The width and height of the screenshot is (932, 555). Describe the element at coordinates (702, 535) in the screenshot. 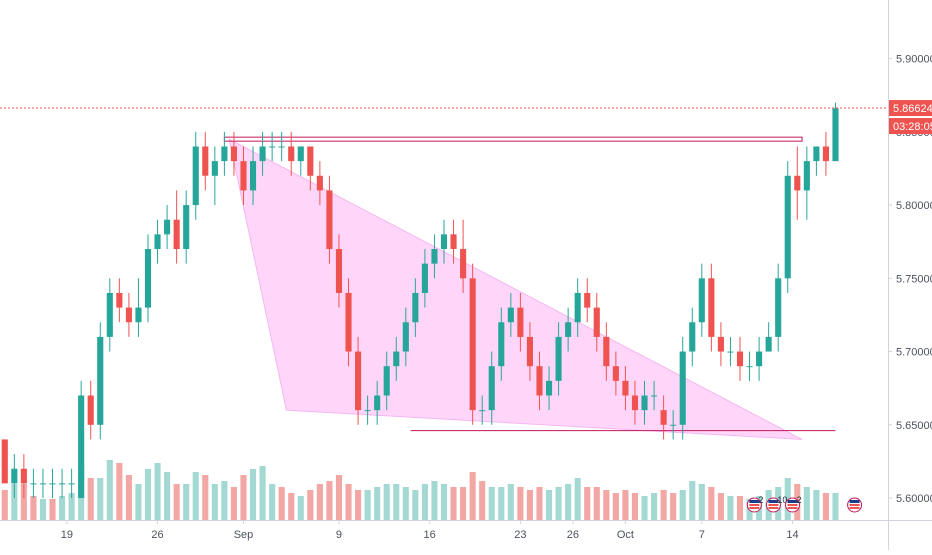

I see `x-tick-label: 7` at that location.